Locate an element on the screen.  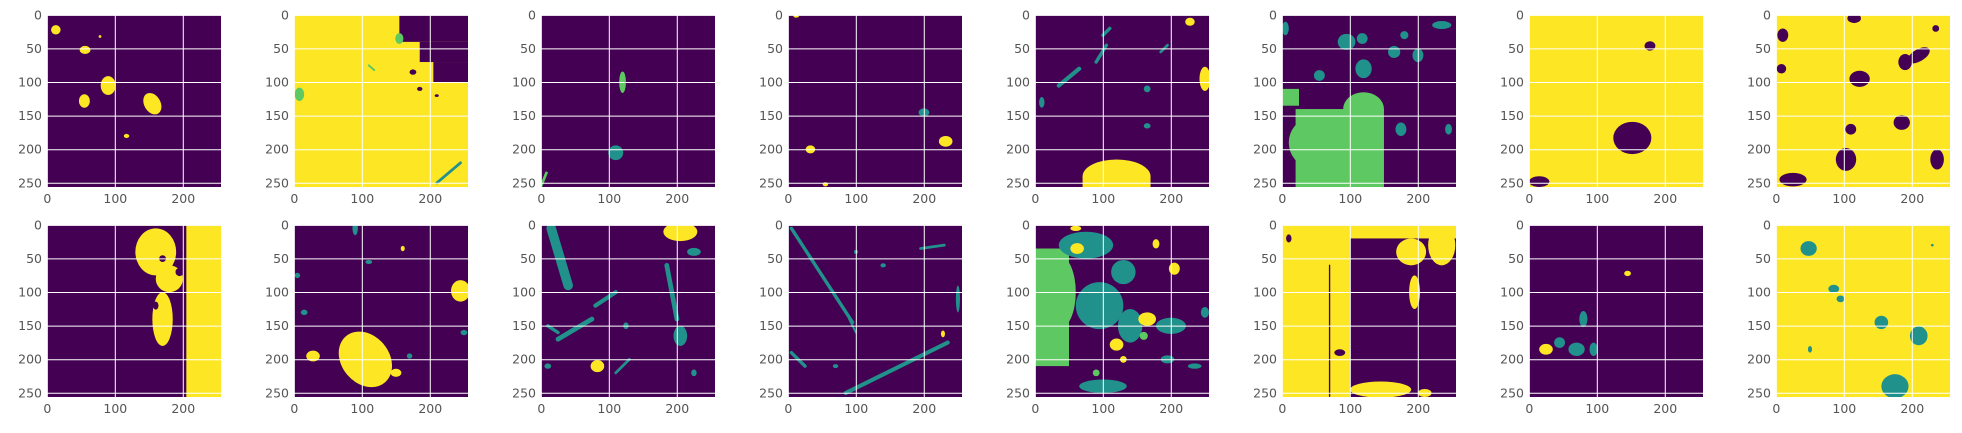
panel-6: 0 100 200 0 50 100 150 200 250 is located at coordinates (1354, 106).